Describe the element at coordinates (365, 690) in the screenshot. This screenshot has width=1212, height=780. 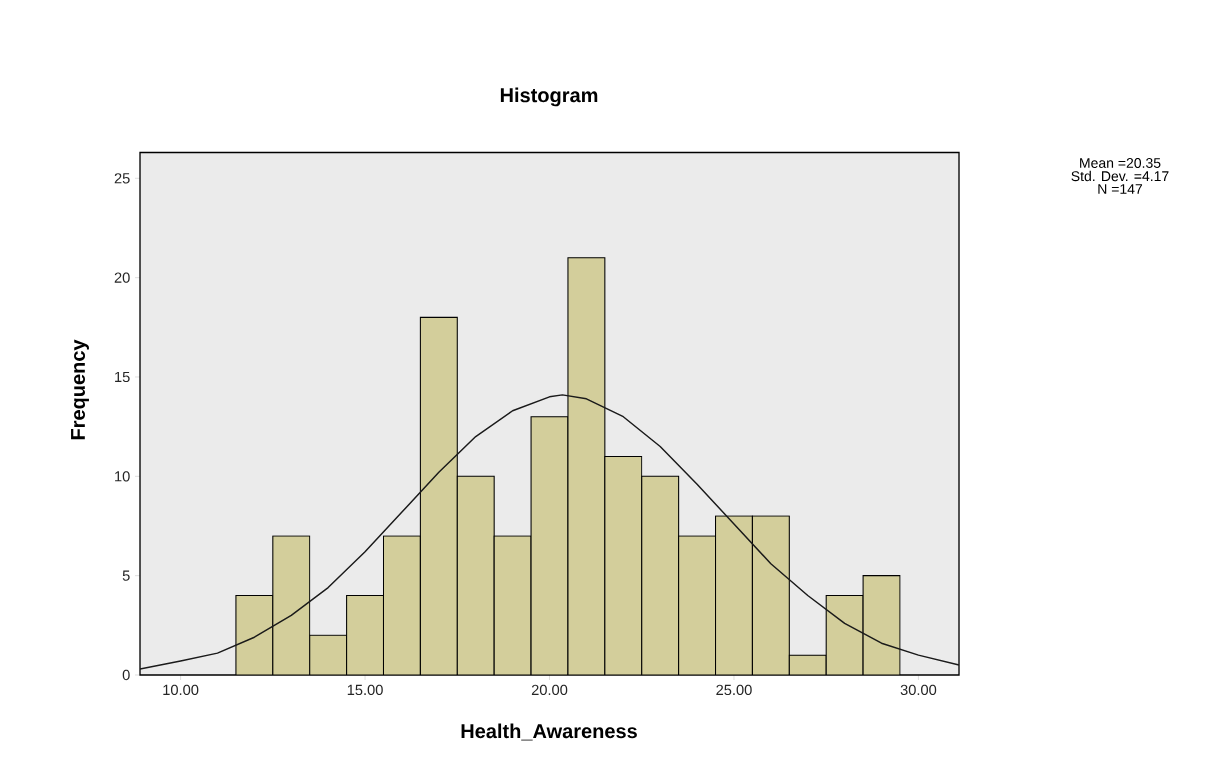
I see `x-tick-label: 15.00` at that location.